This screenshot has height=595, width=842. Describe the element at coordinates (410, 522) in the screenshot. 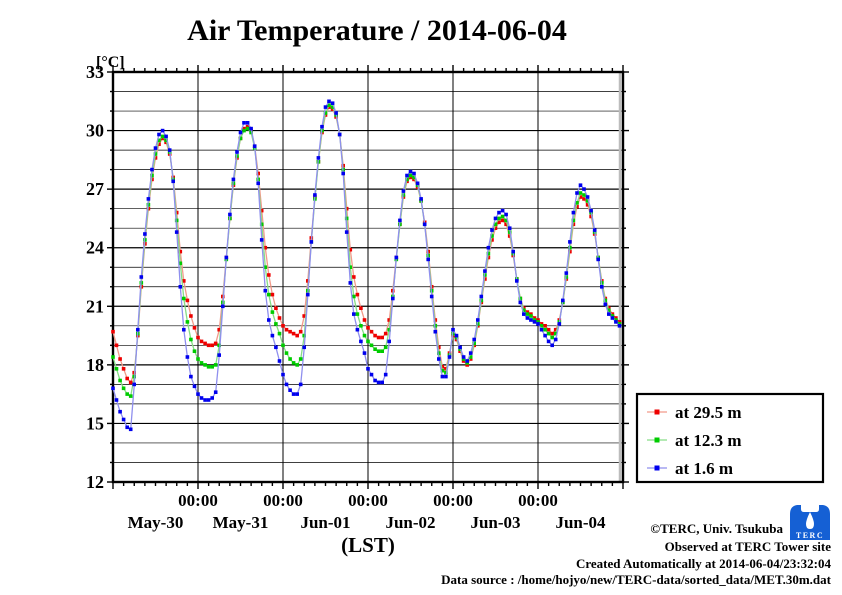

I see `date-label: Jun-02` at that location.